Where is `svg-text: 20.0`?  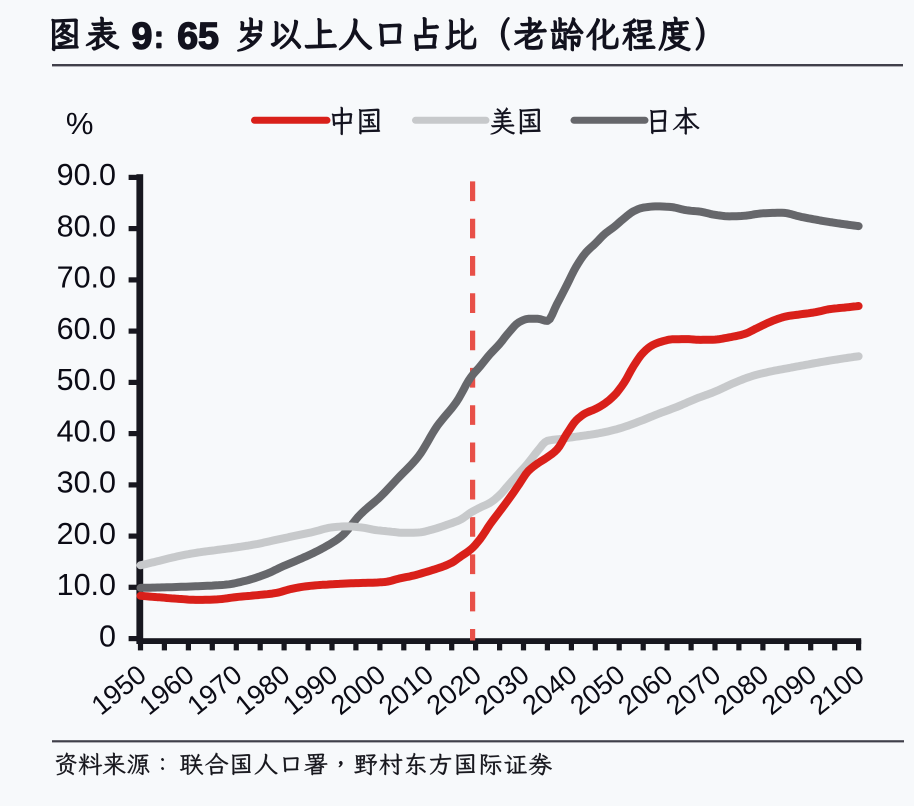
svg-text: 20.0 is located at coordinates (86, 534).